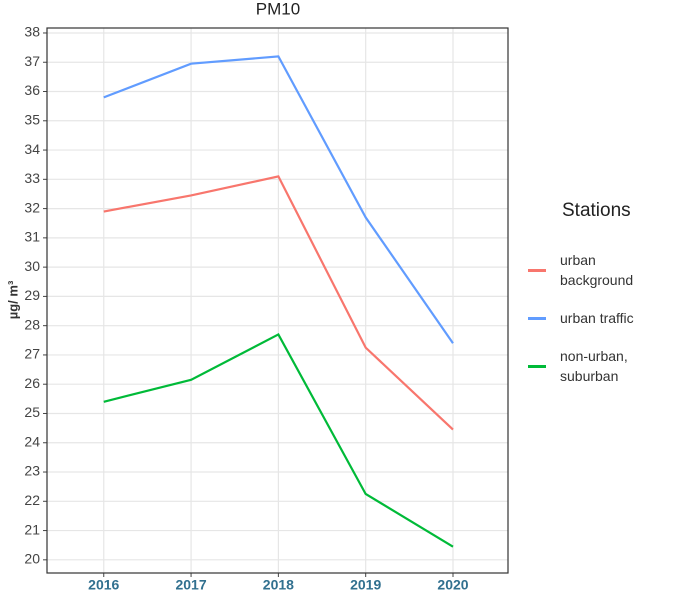 The height and width of the screenshot is (593, 685). I want to click on y-tick-label: 25, so click(32, 412).